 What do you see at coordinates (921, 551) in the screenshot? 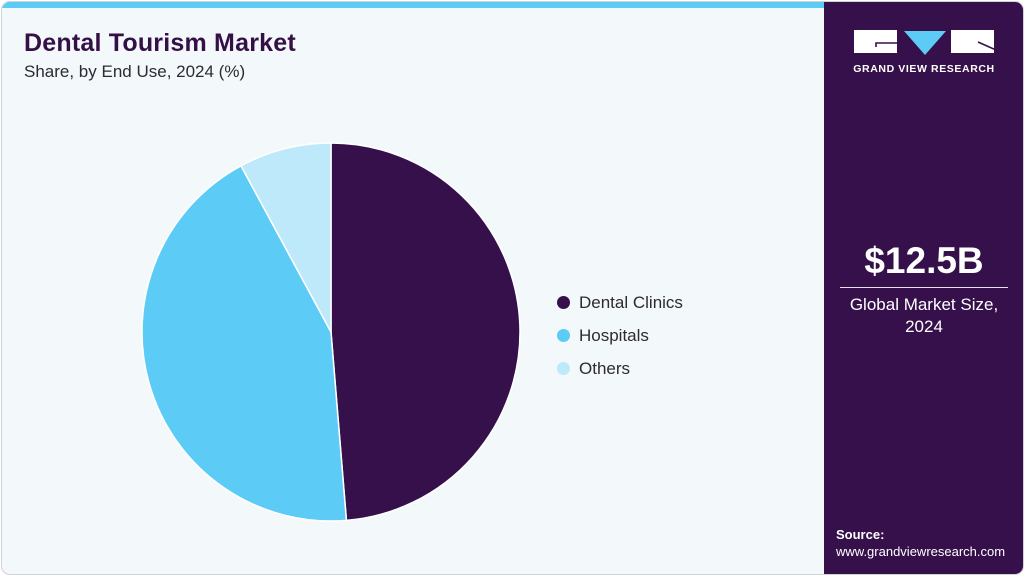
I see `source-url: www.grandviewresearch.com` at bounding box center [921, 551].